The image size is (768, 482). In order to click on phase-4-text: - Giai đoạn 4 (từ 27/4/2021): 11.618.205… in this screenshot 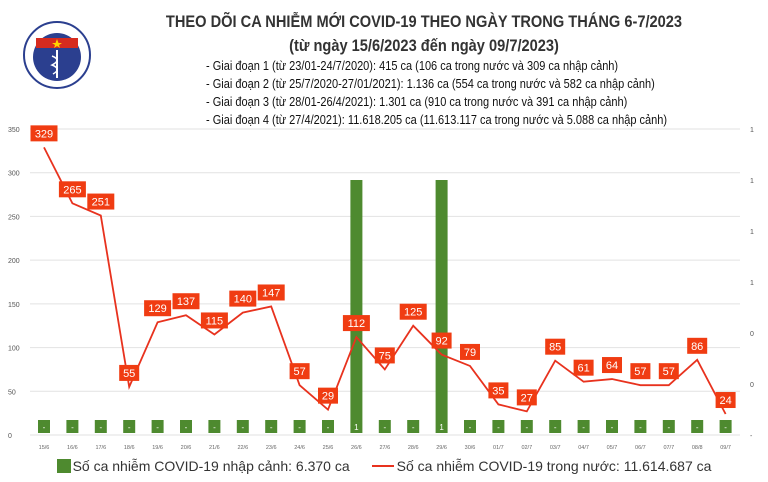, I will do `click(437, 120)`.